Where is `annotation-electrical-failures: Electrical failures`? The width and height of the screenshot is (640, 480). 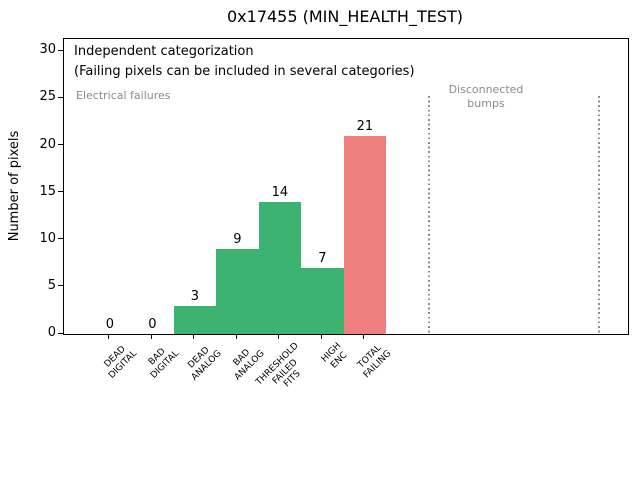 annotation-electrical-failures: Electrical failures is located at coordinates (123, 95).